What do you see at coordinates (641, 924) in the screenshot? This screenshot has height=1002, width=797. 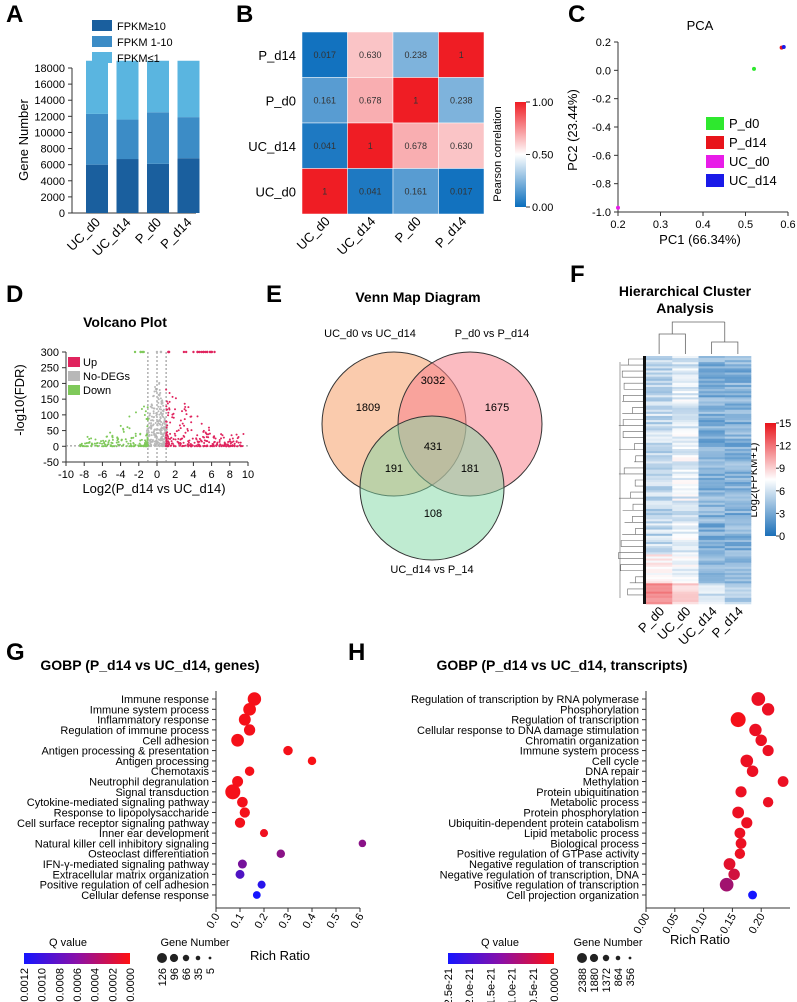 I see `h-xtick-label: 0.00` at bounding box center [641, 924].